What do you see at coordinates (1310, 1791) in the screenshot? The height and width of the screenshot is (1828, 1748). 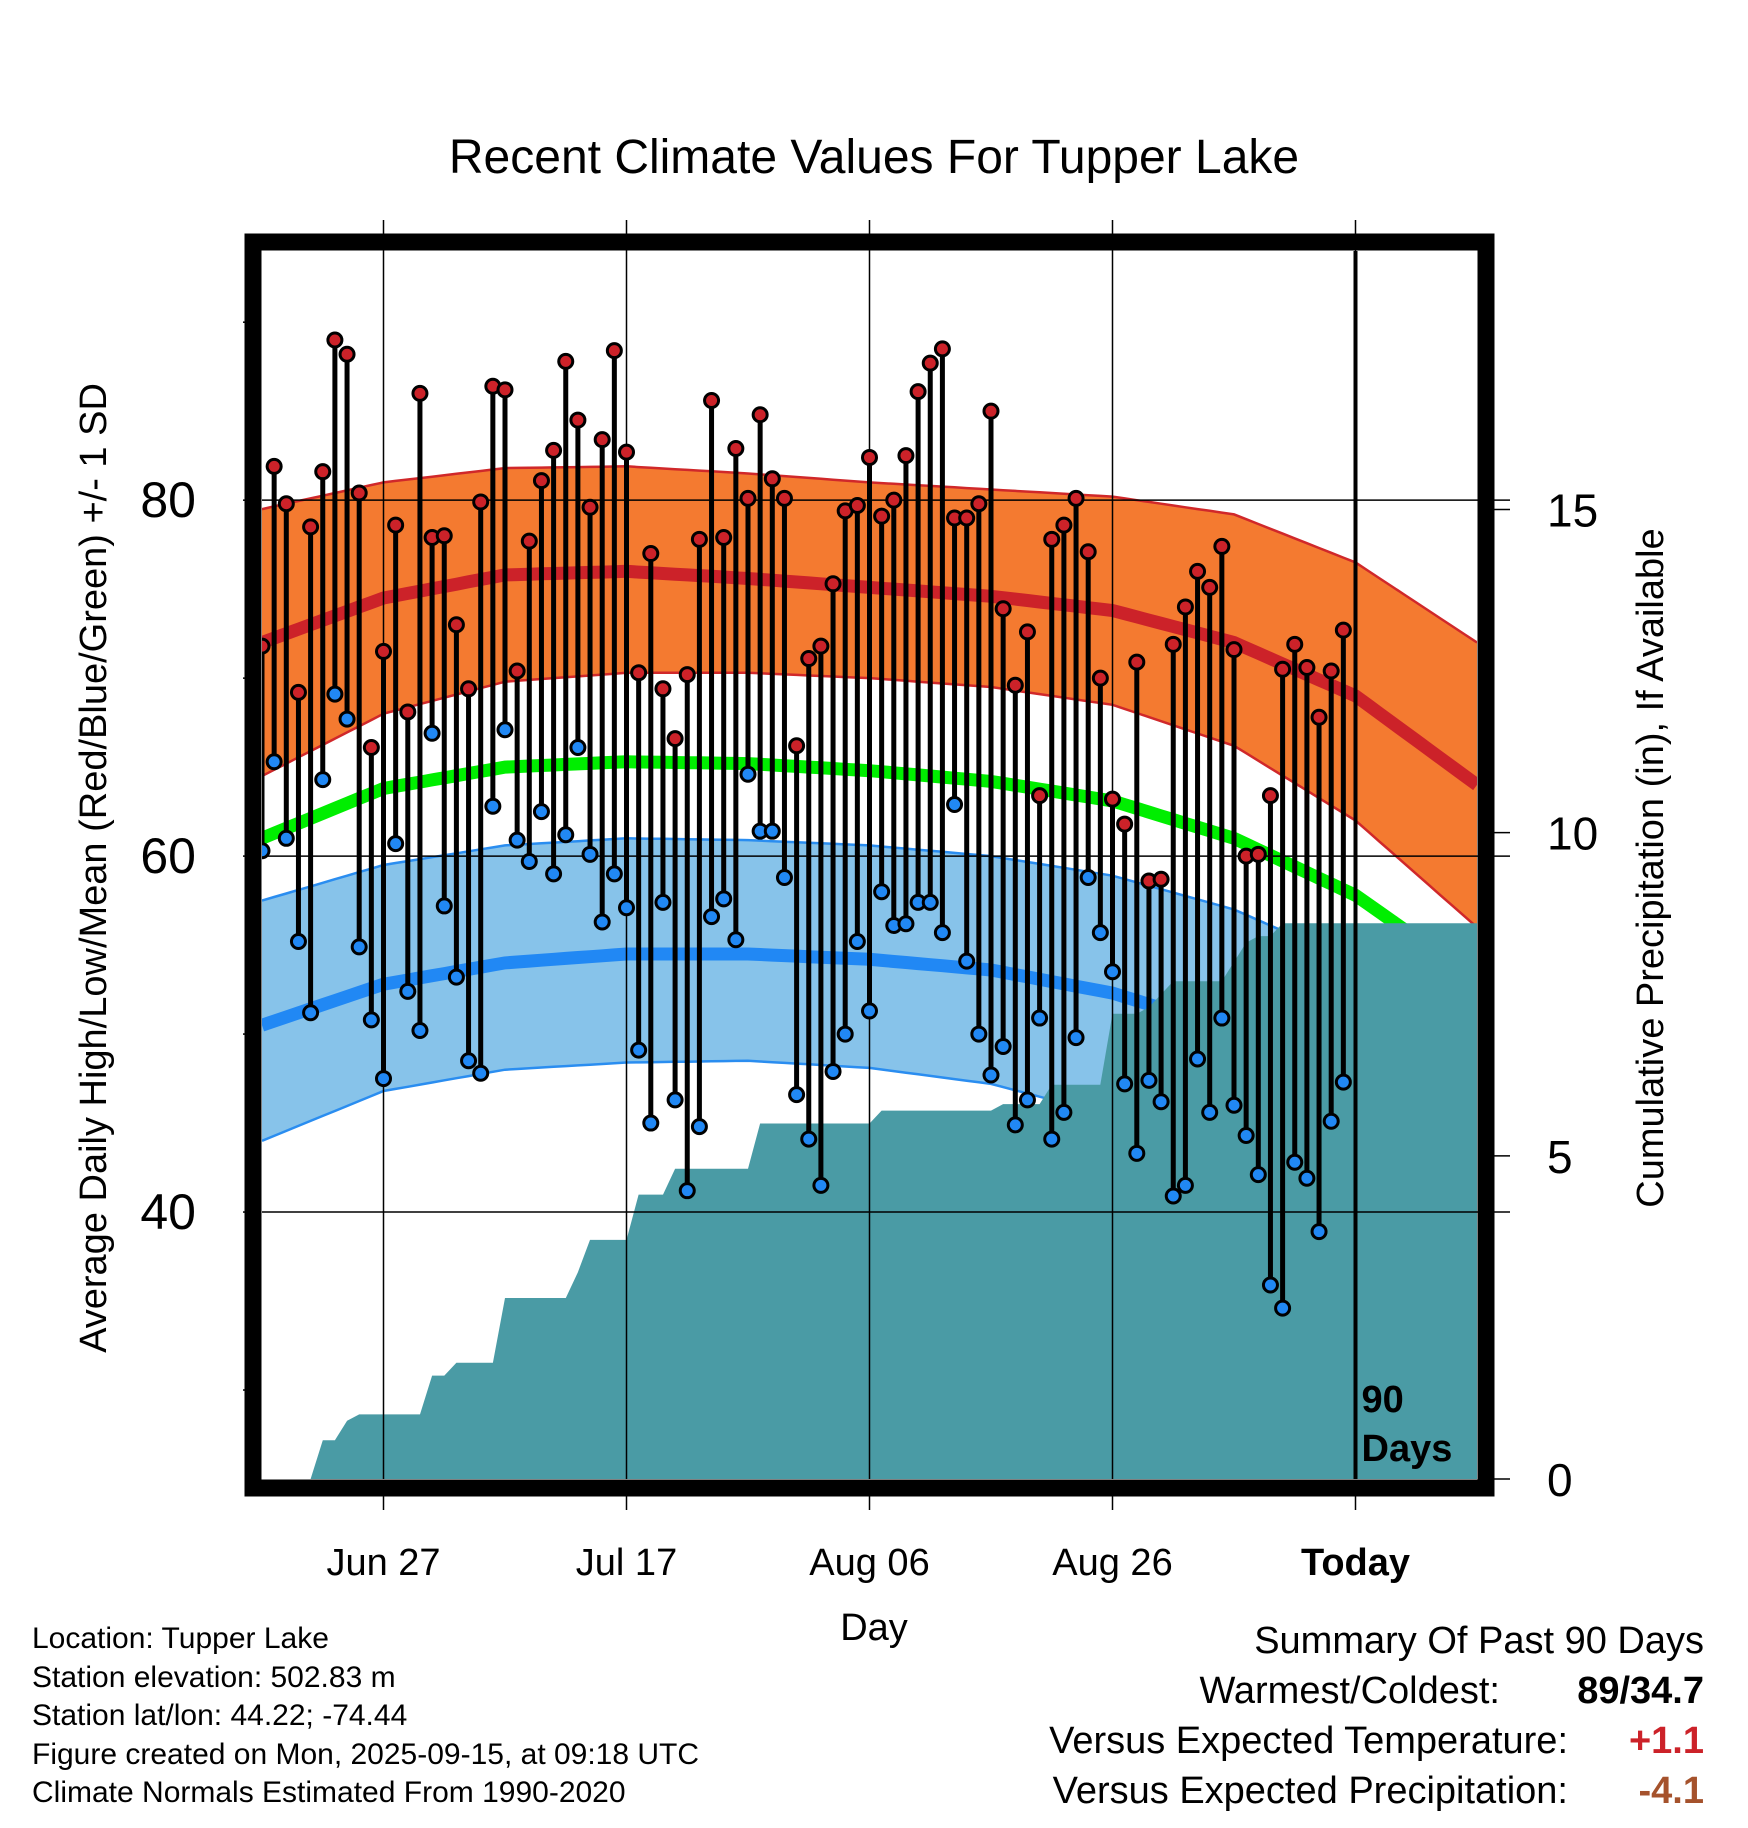 I see `summary-precip-label: Versus Expected Precipitation:` at bounding box center [1310, 1791].